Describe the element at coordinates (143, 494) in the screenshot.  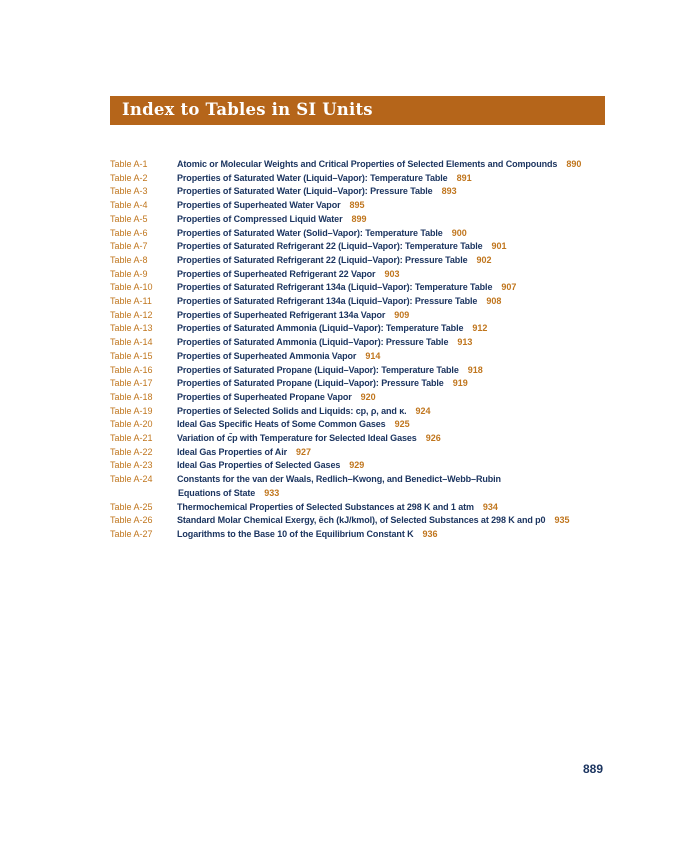
I see `label-spacer` at that location.